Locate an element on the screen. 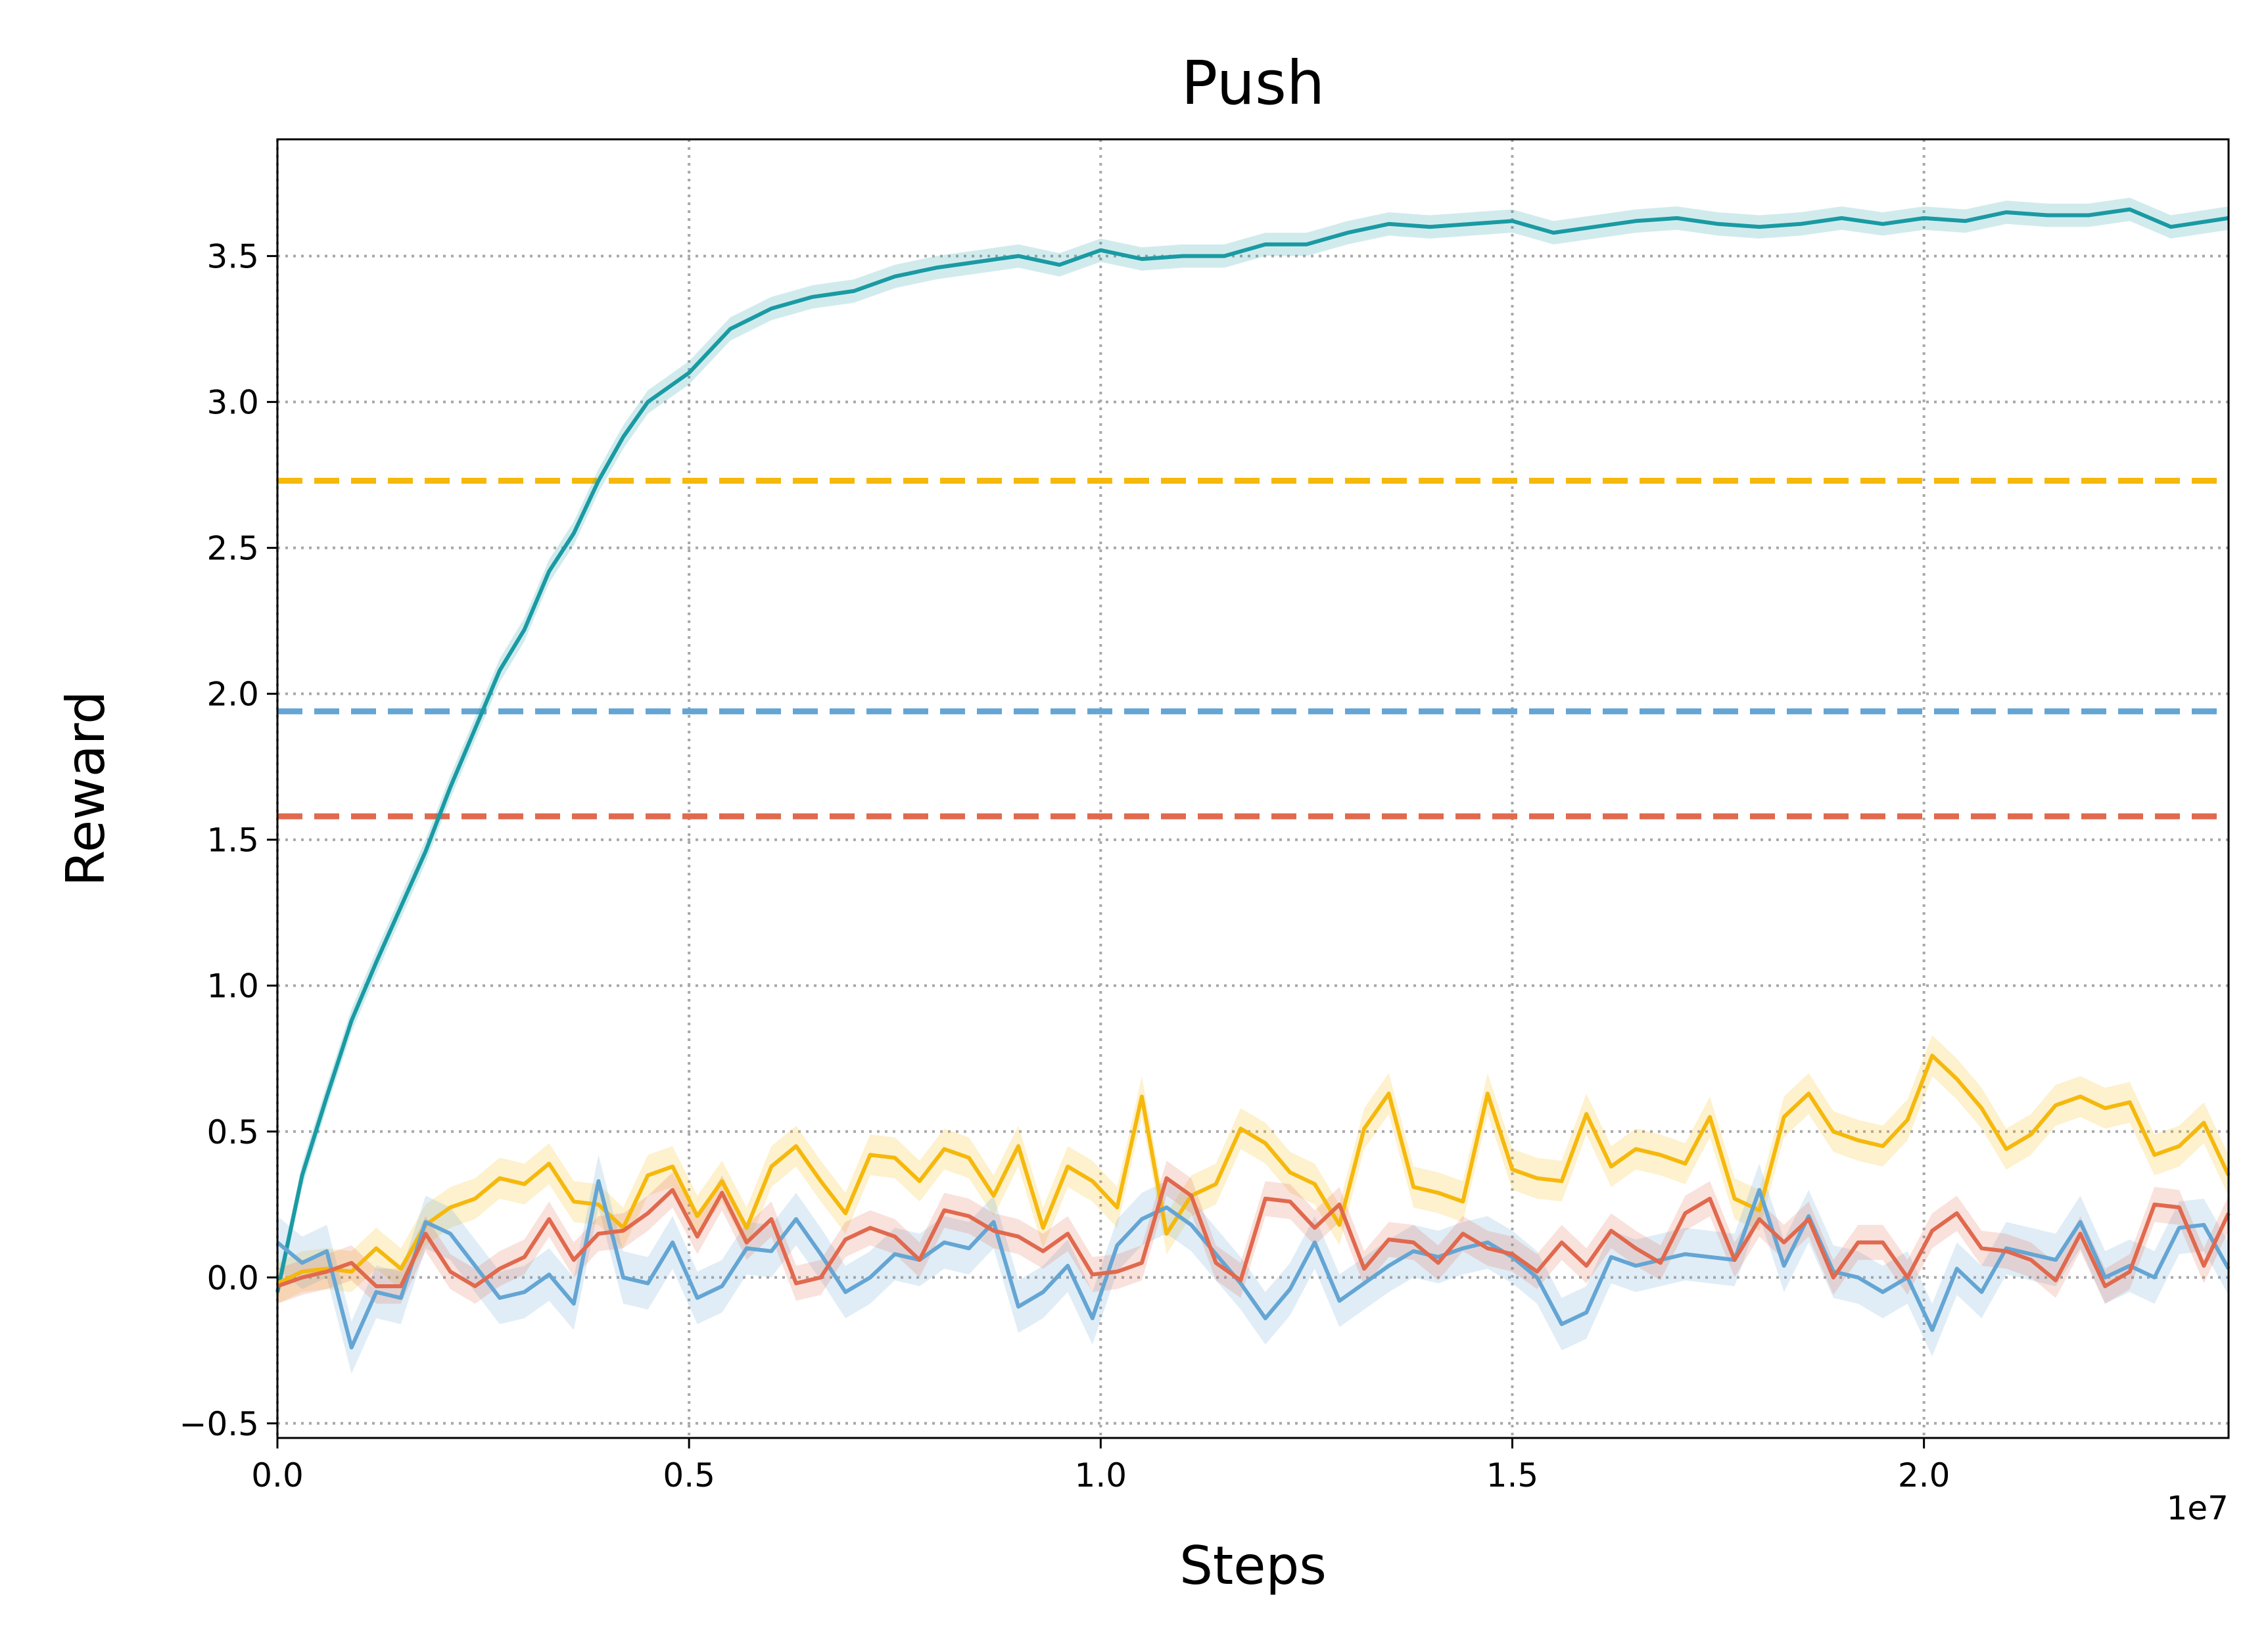 This screenshot has width=2268, height=1643. x-tick-label: 1.5 is located at coordinates (1512, 1475).